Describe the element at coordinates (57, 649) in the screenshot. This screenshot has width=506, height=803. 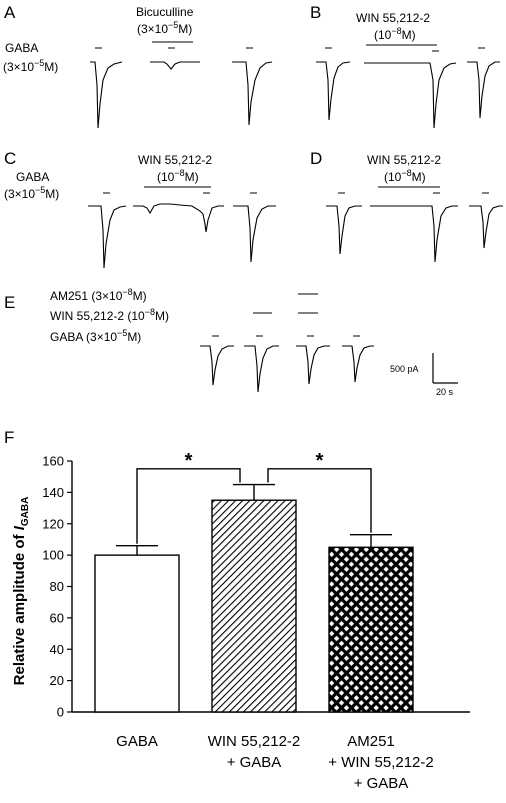
I see `y-tick-label: 40` at that location.